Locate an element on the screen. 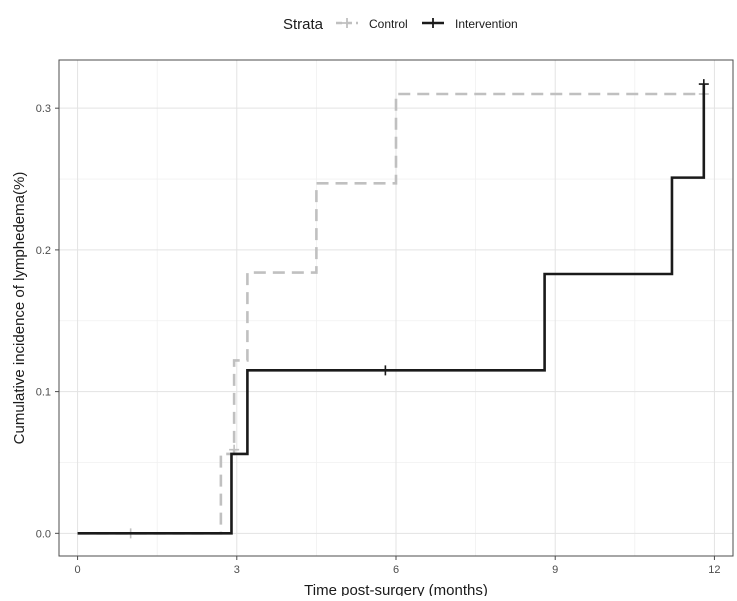  y-tick-label-0: 0.0 is located at coordinates (43, 534).